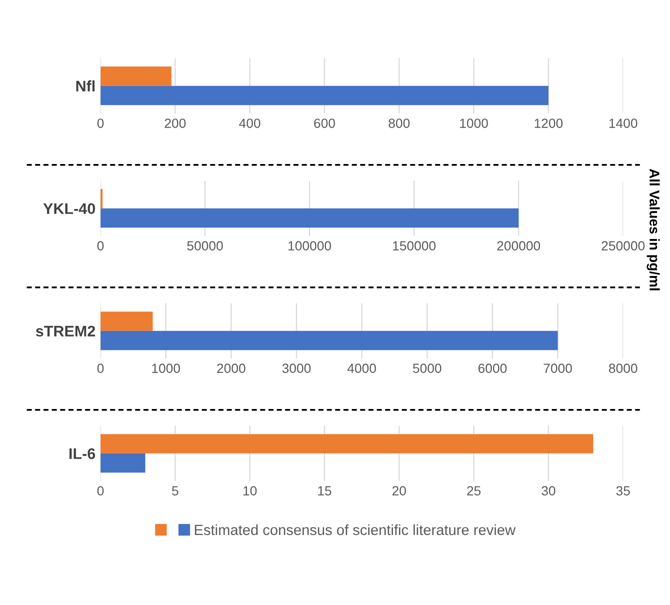  Describe the element at coordinates (623, 123) in the screenshot. I see `x-tick-label: 1400` at that location.